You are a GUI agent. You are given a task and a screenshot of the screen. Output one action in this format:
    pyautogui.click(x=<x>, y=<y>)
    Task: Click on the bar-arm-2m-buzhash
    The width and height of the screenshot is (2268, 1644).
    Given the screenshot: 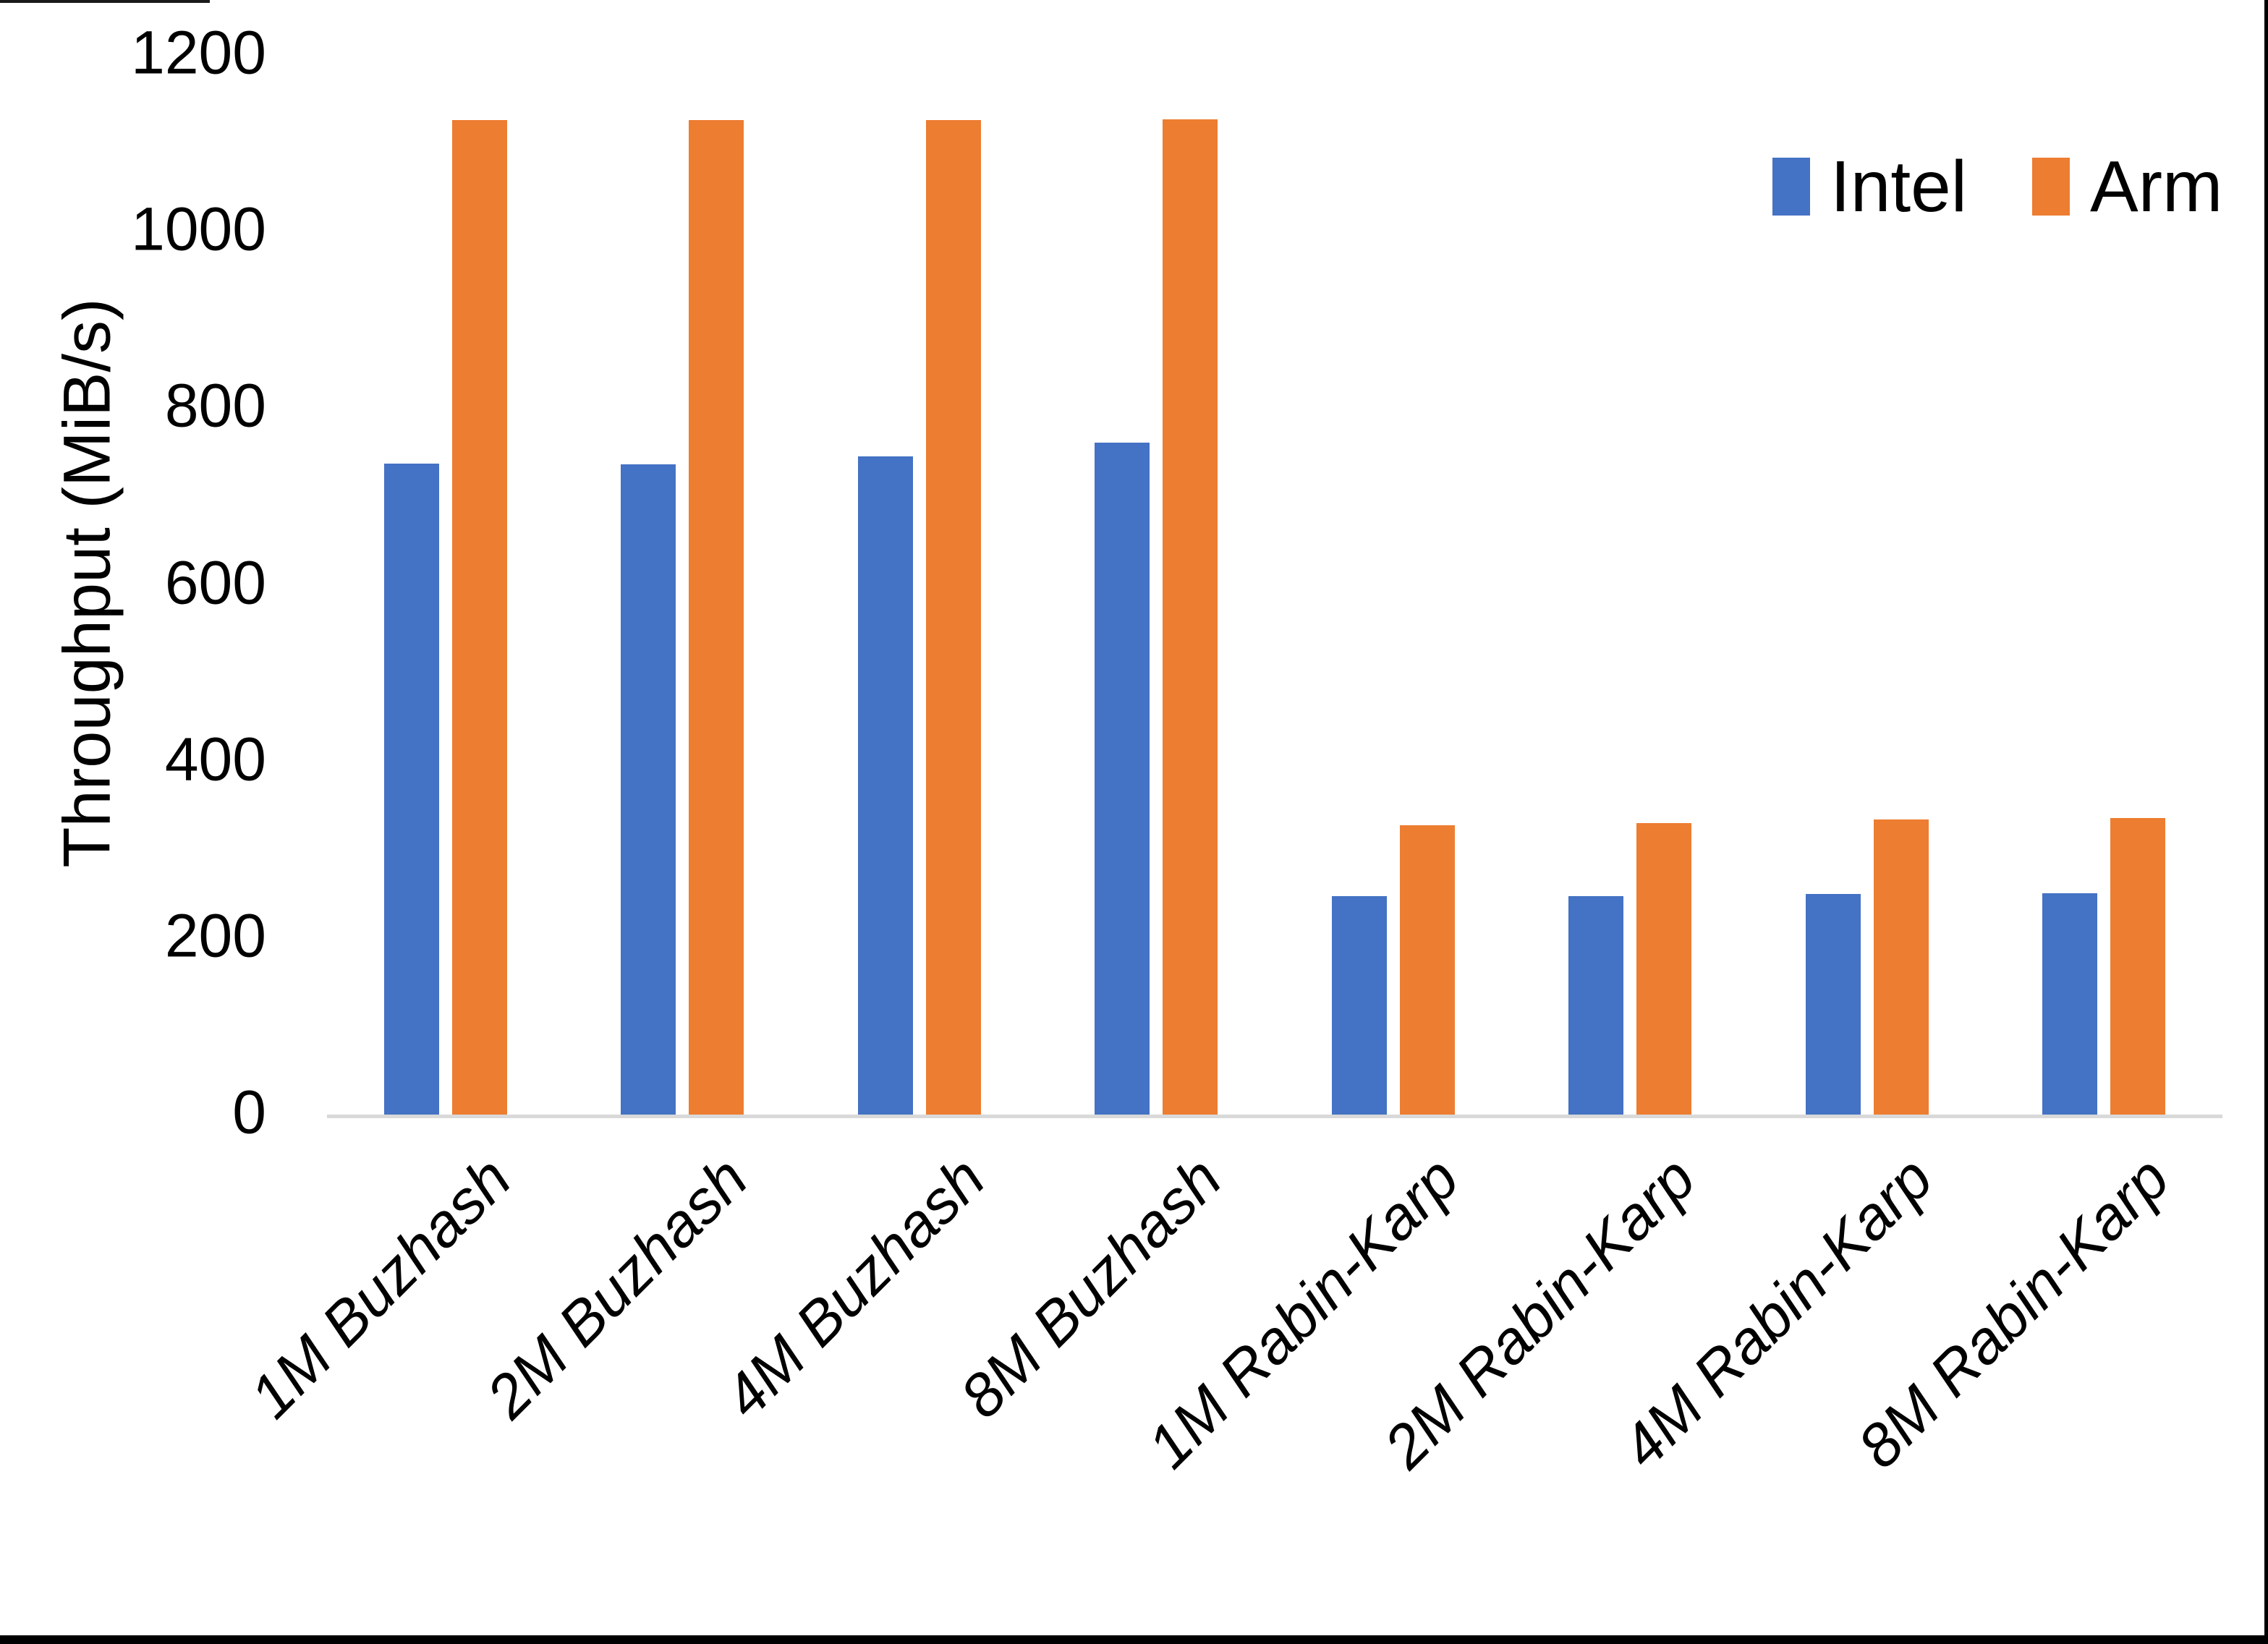 What is the action you would take?
    pyautogui.click(x=716, y=617)
    